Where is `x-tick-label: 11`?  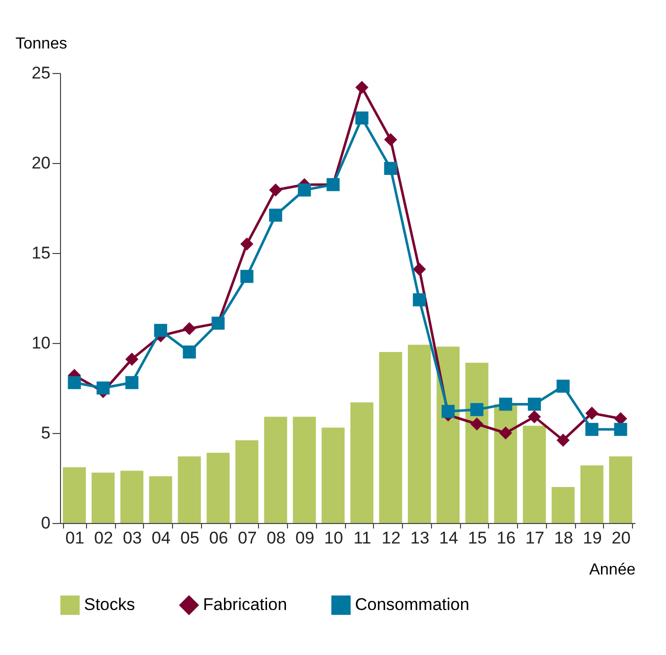 x-tick-label: 11 is located at coordinates (363, 538).